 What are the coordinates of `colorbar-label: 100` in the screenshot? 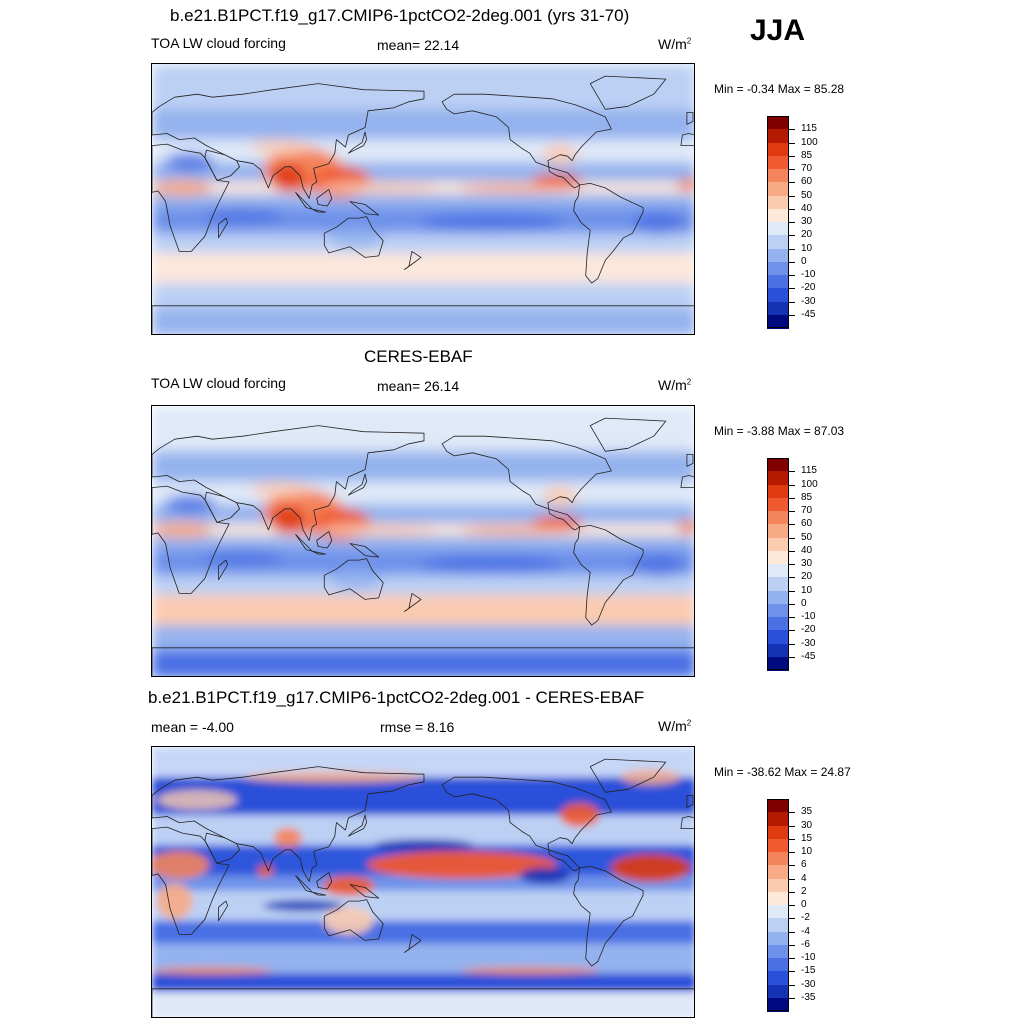 It's located at (809, 142).